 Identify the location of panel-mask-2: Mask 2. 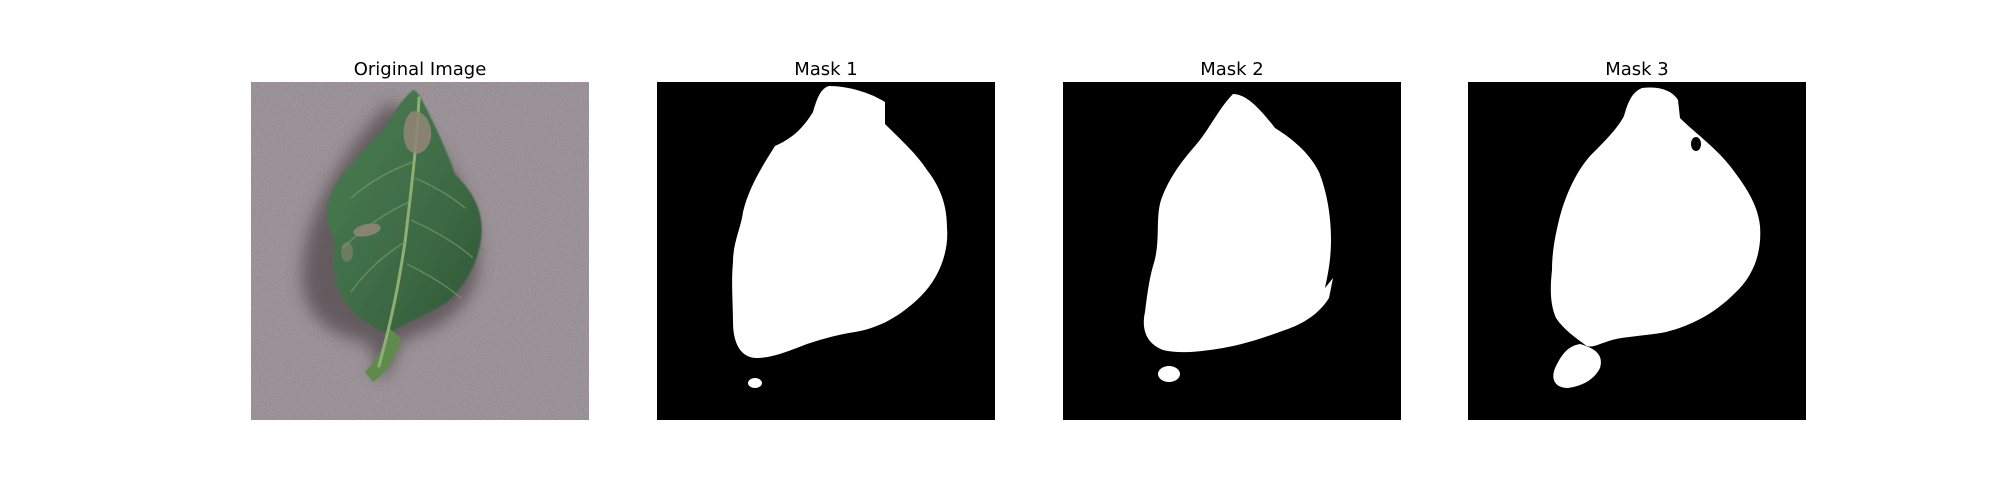
(1232, 239).